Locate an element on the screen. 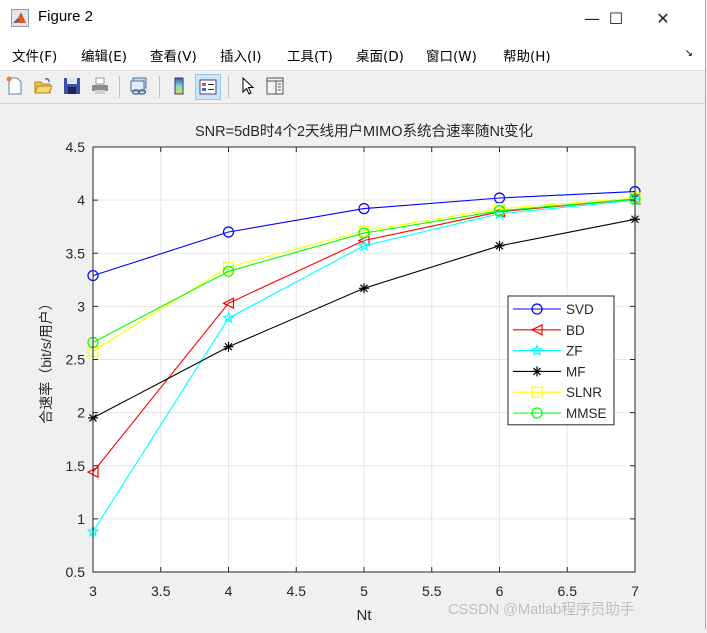 The width and height of the screenshot is (707, 633). legend-entry-mf: MF is located at coordinates (549, 371).